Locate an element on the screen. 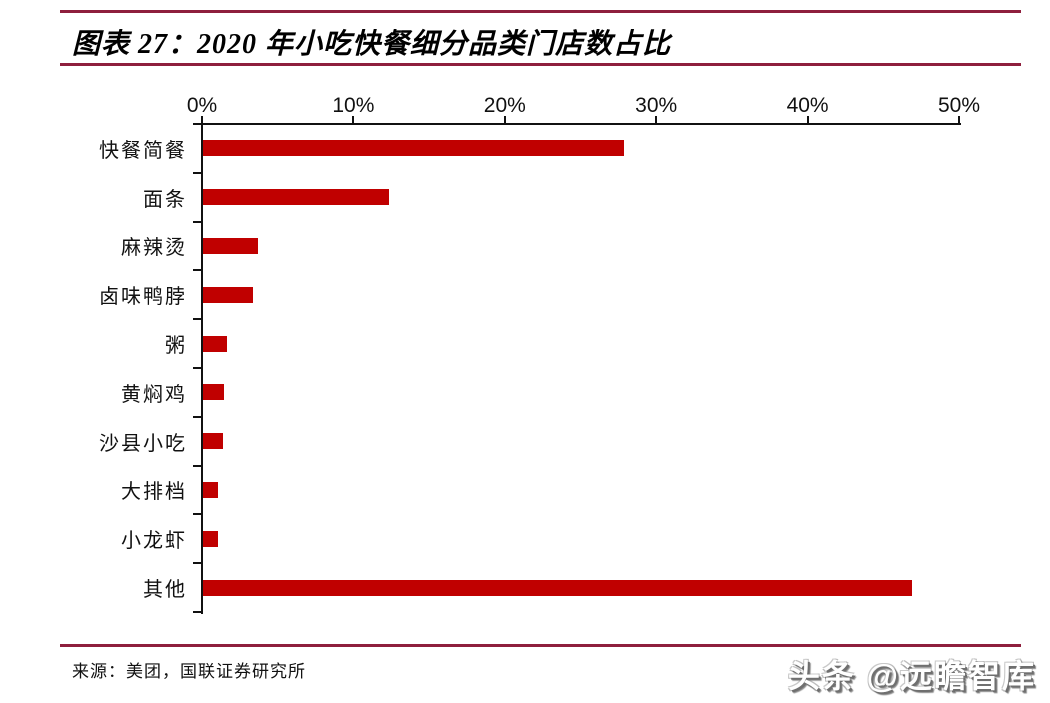 The width and height of the screenshot is (1050, 703). bar-卤味鸭脖 is located at coordinates (228, 294).